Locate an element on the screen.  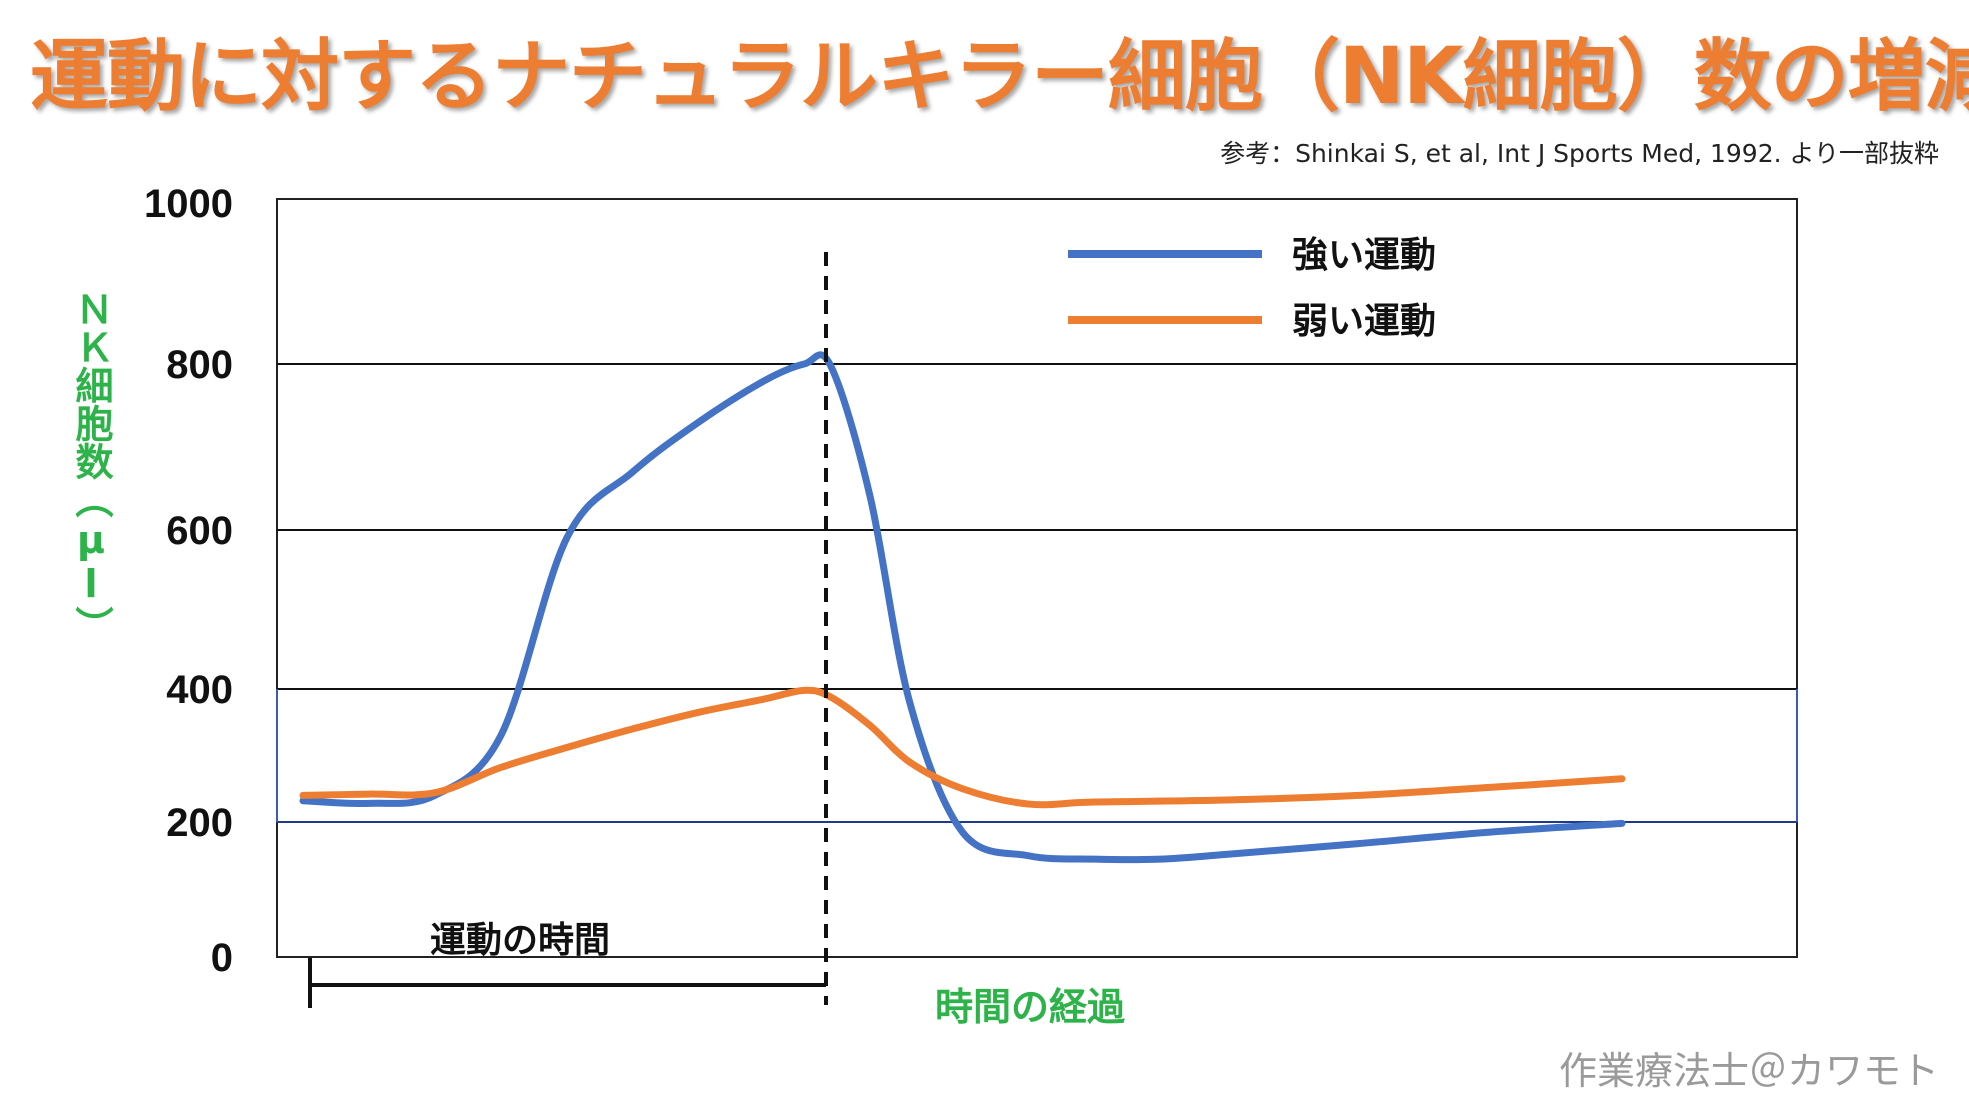
author-credit: 作業療法士＠カワモト is located at coordinates (1748, 1071).